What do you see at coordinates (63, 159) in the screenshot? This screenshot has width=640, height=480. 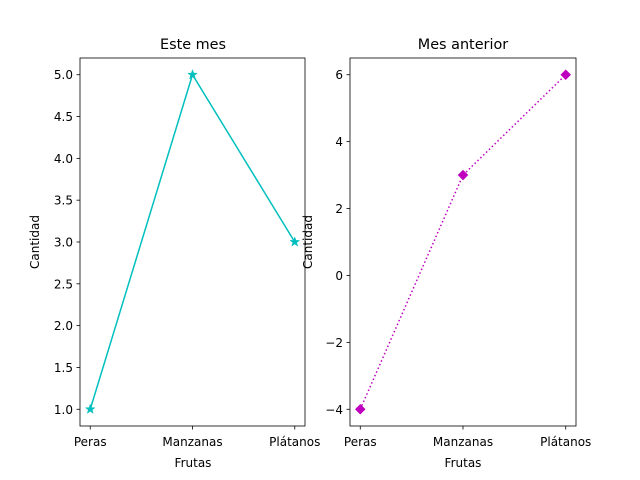 I see `y-tick-label: 4.0` at bounding box center [63, 159].